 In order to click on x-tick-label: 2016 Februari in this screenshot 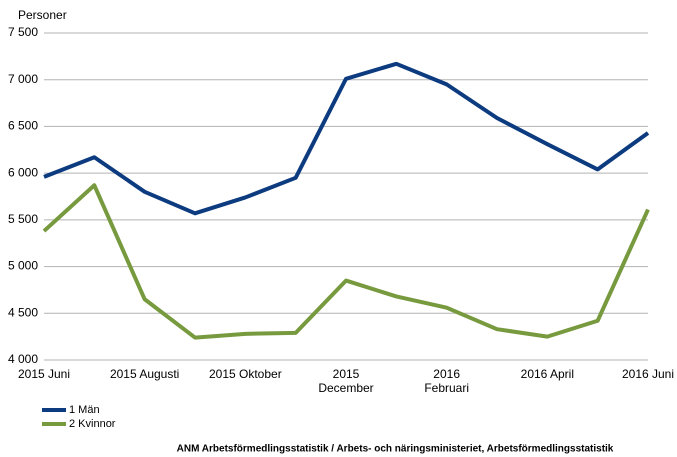, I will do `click(446, 381)`.